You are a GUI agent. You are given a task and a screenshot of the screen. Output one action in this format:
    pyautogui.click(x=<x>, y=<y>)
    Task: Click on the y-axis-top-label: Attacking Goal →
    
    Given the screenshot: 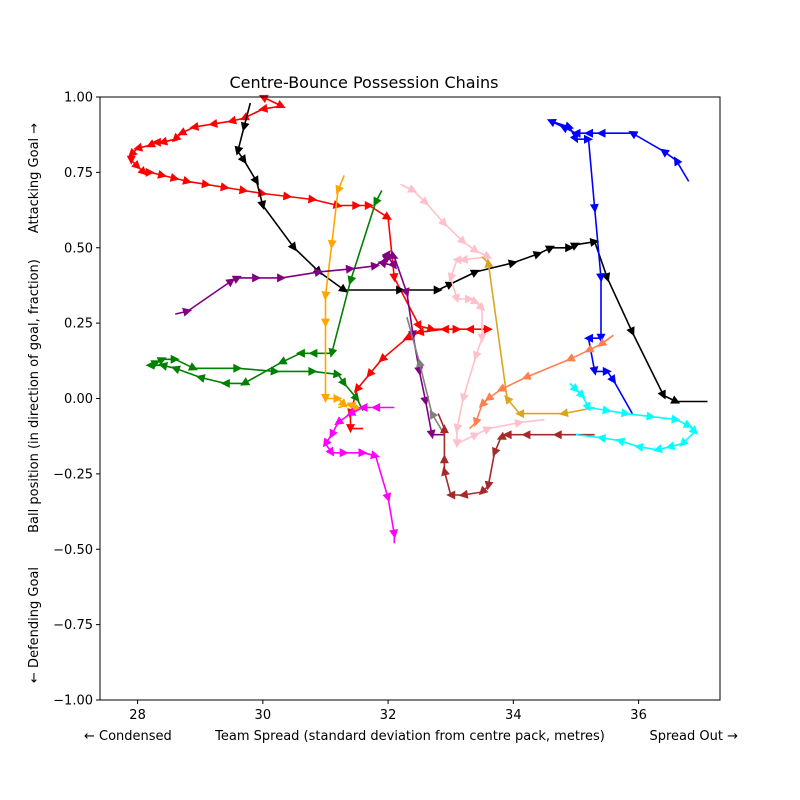 What is the action you would take?
    pyautogui.click(x=34, y=178)
    